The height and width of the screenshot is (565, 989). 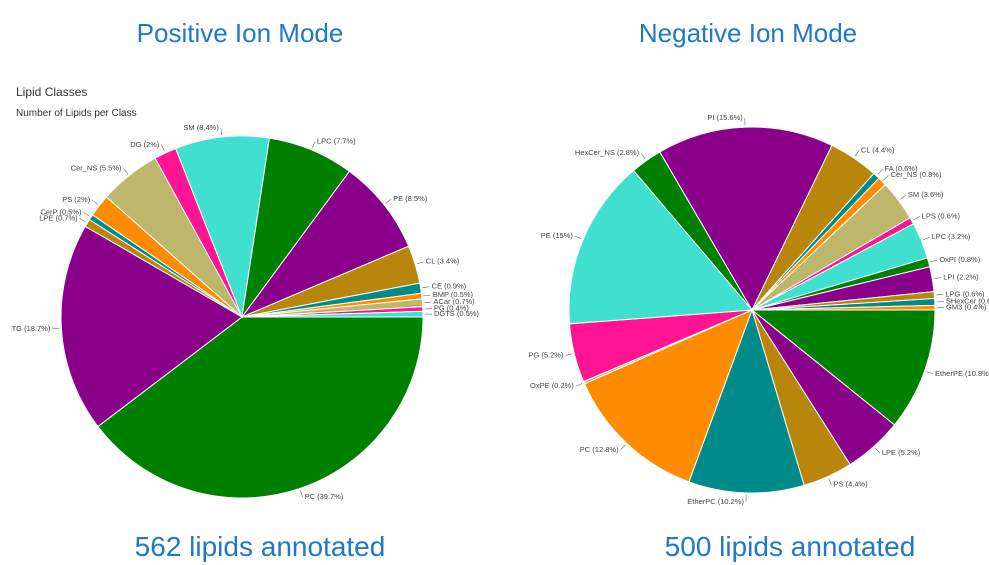 I want to click on slice-label: OxPE (0.2%), so click(x=552, y=385).